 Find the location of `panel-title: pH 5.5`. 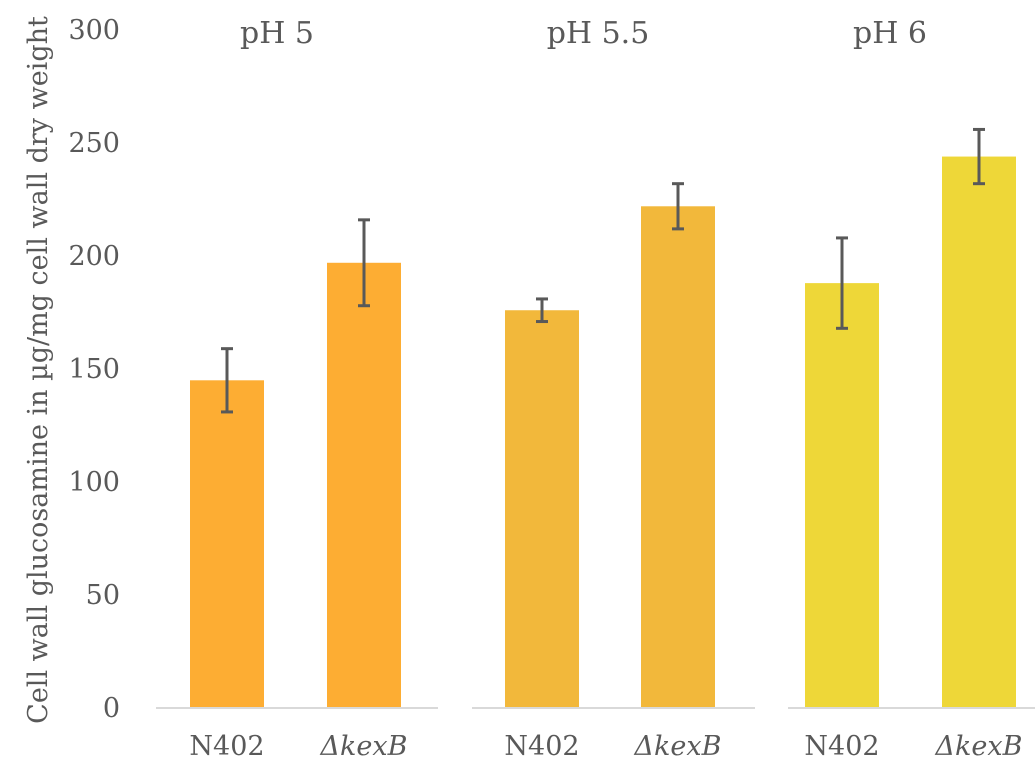

panel-title: pH 5.5 is located at coordinates (598, 33).